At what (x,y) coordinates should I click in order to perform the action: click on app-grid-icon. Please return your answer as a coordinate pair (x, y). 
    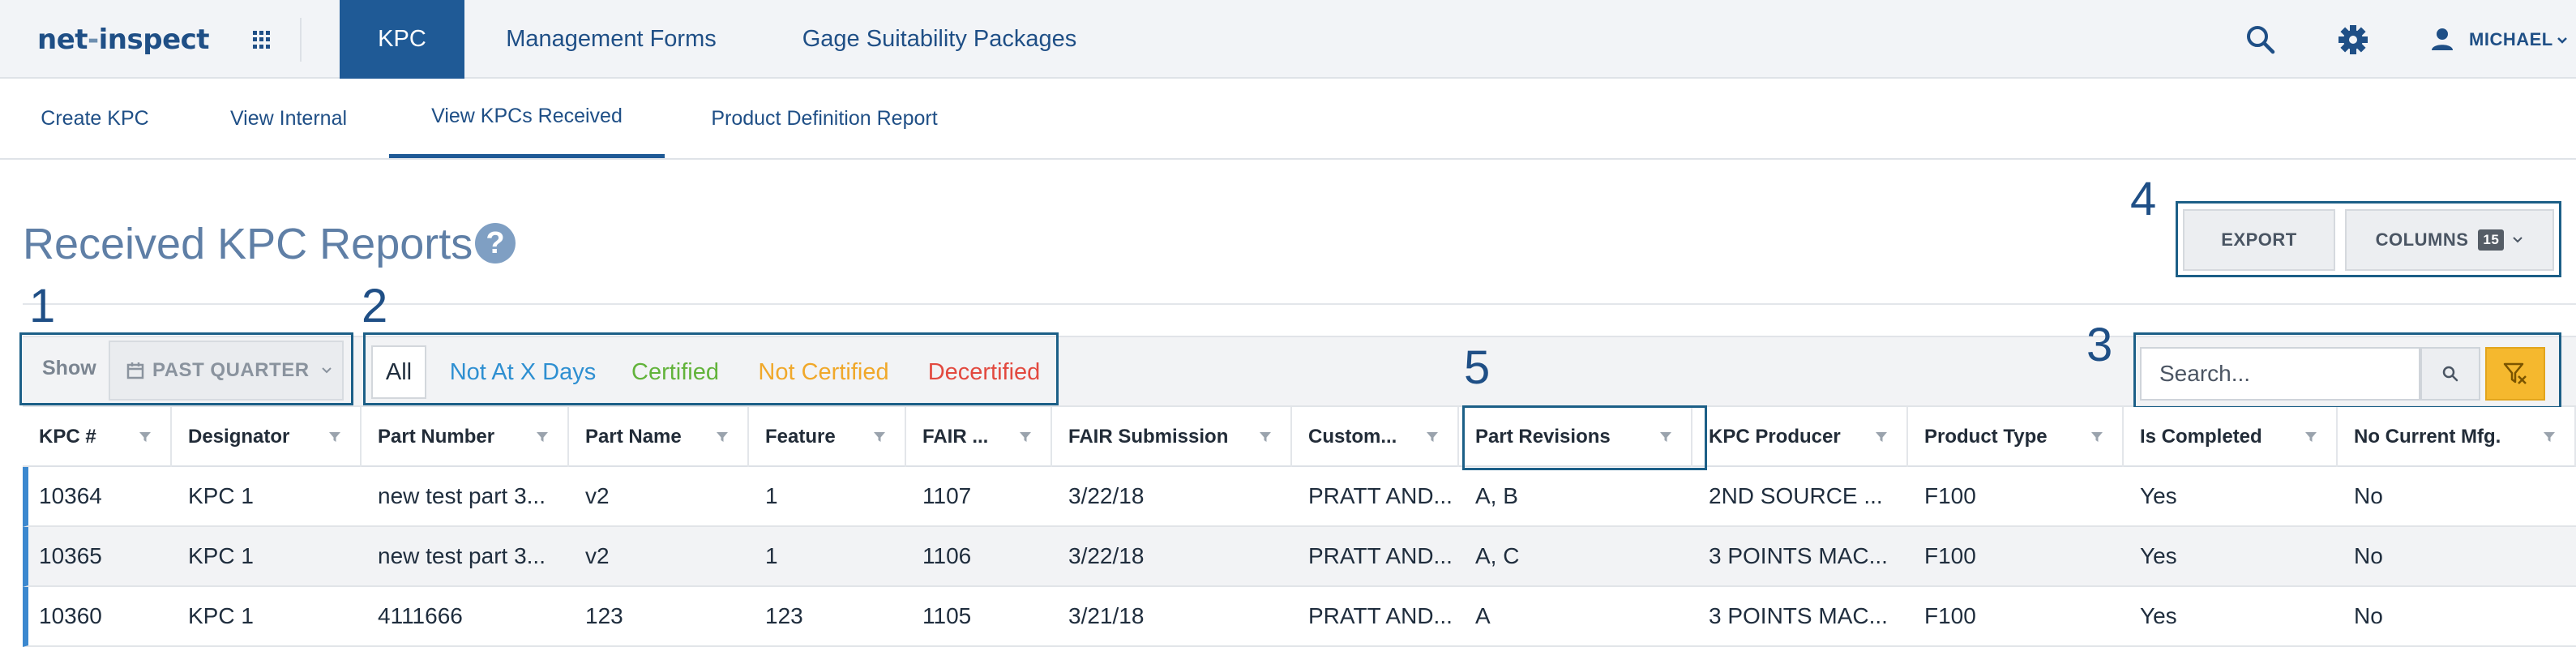
    Looking at the image, I should click on (262, 40).